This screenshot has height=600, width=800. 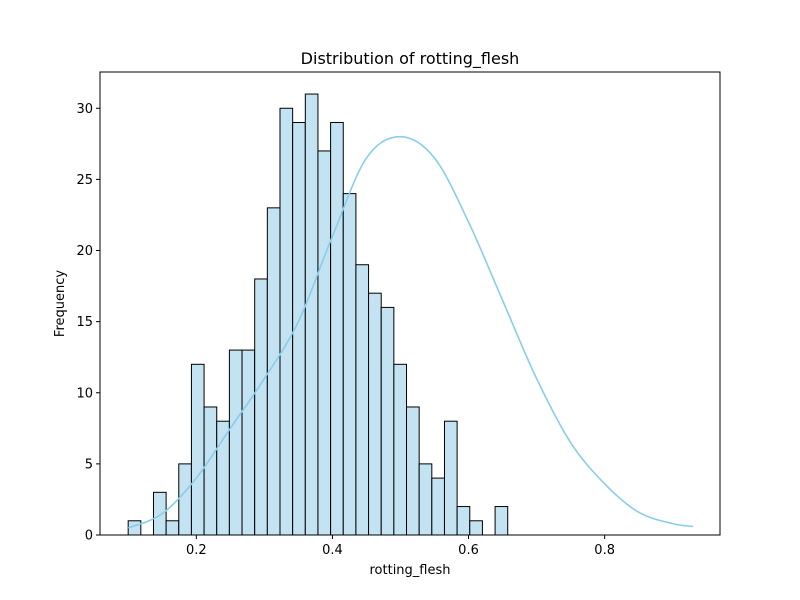 What do you see at coordinates (84, 393) in the screenshot?
I see `y-tick-label: 10` at bounding box center [84, 393].